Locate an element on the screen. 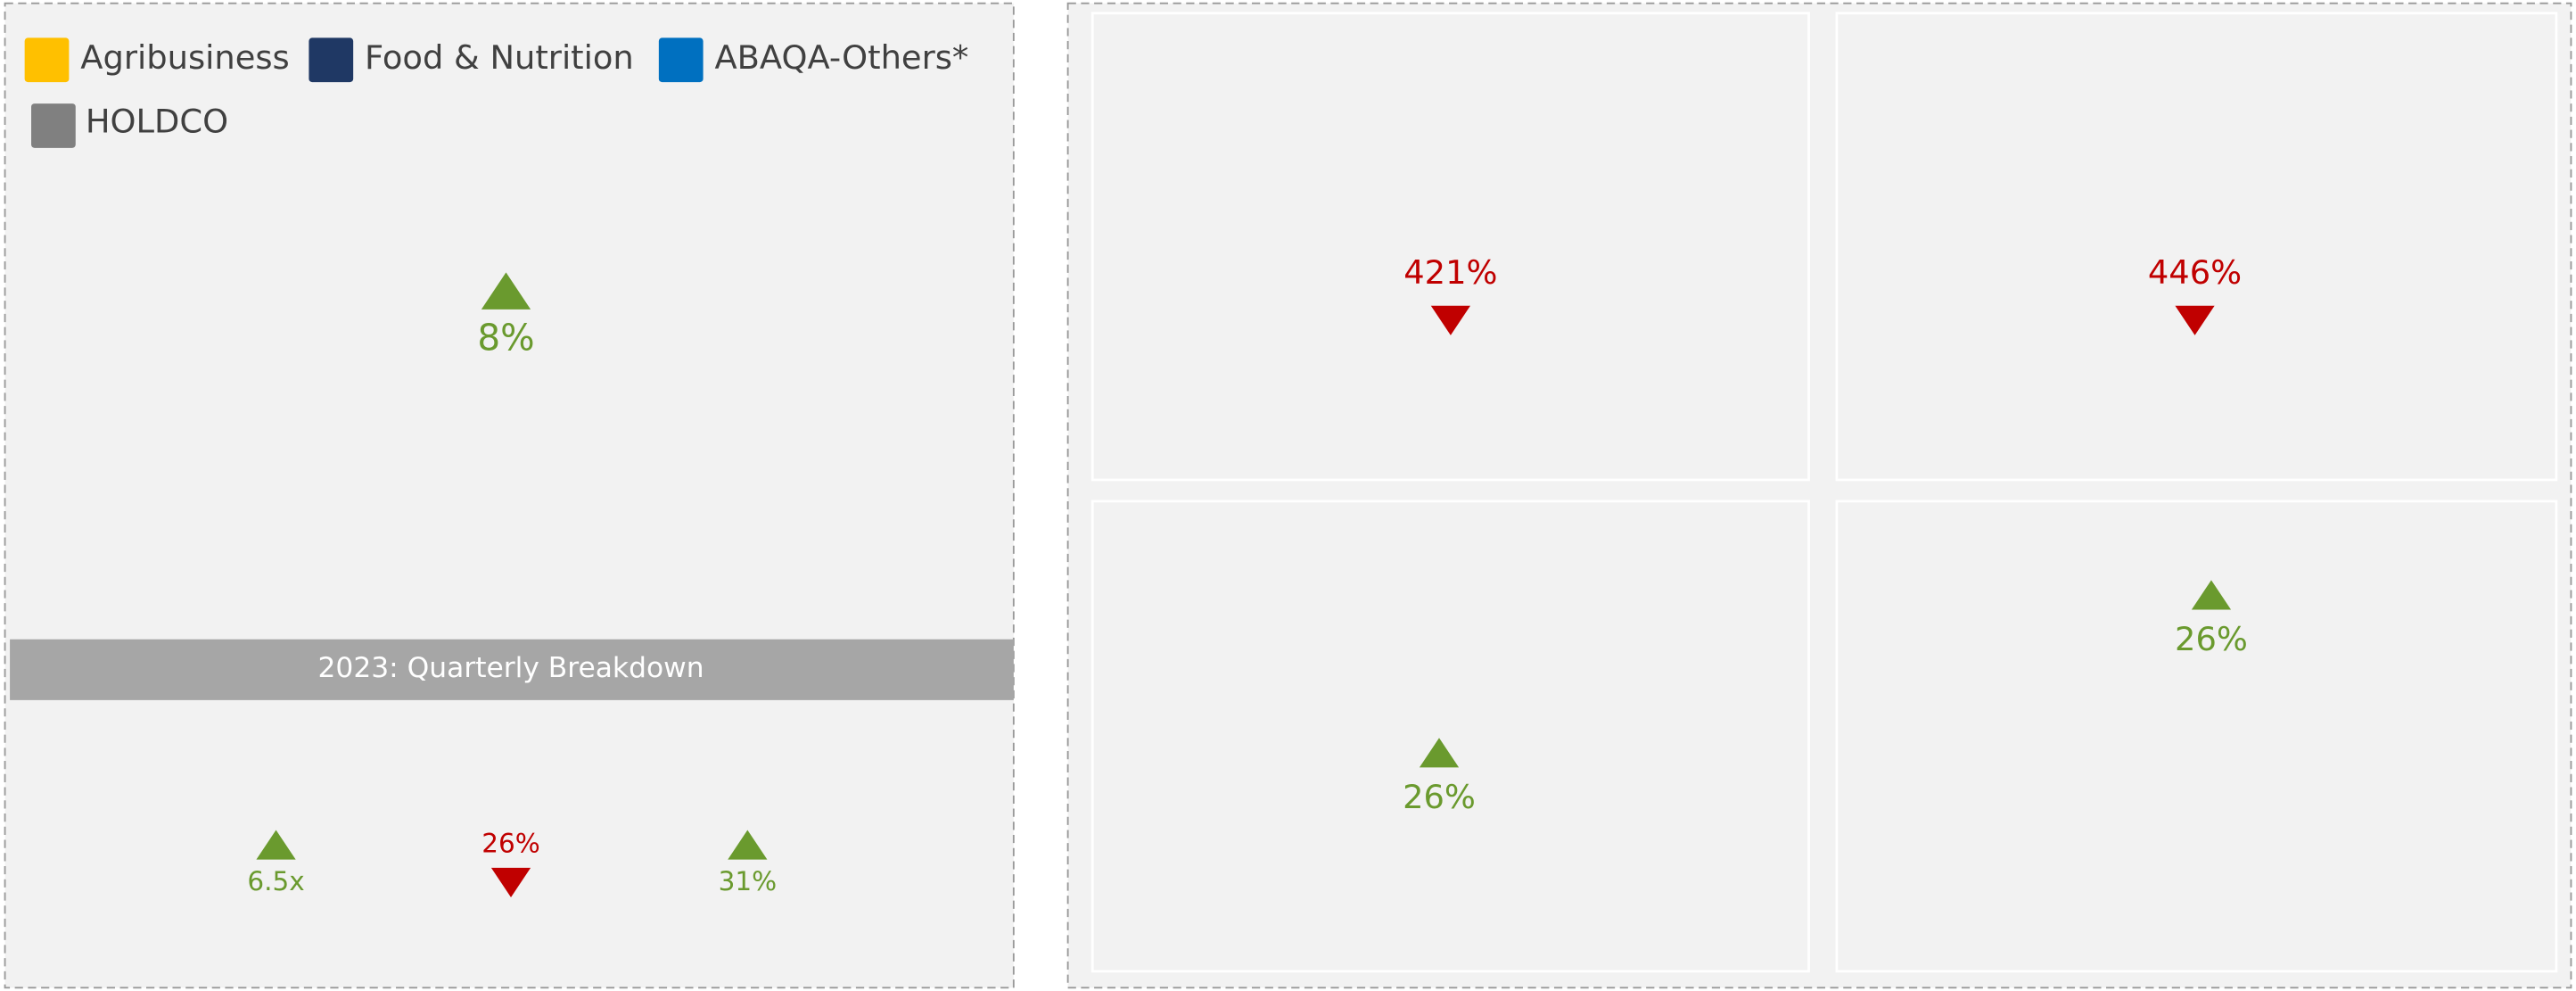 This screenshot has height=991, width=2576. band-title: 2023: Quarterly Breakdown is located at coordinates (510, 668).